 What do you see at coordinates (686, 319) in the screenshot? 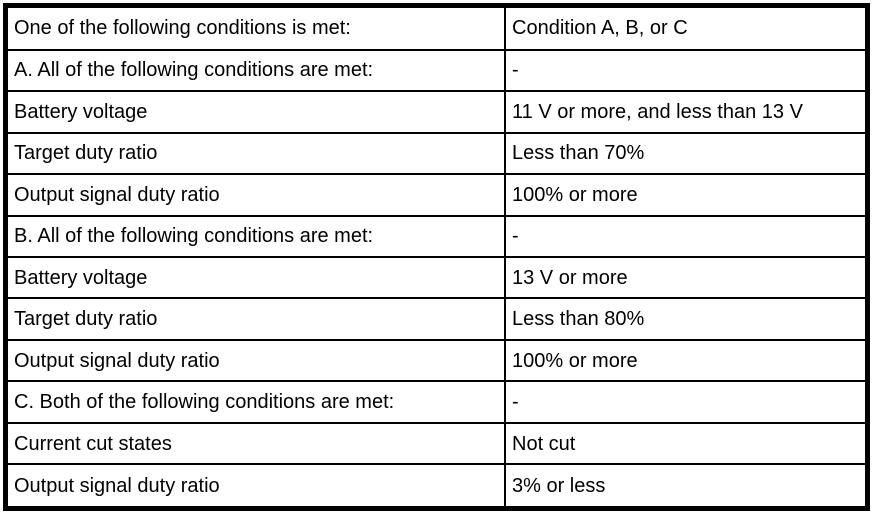
I see `value-cell: Less than 80%` at bounding box center [686, 319].